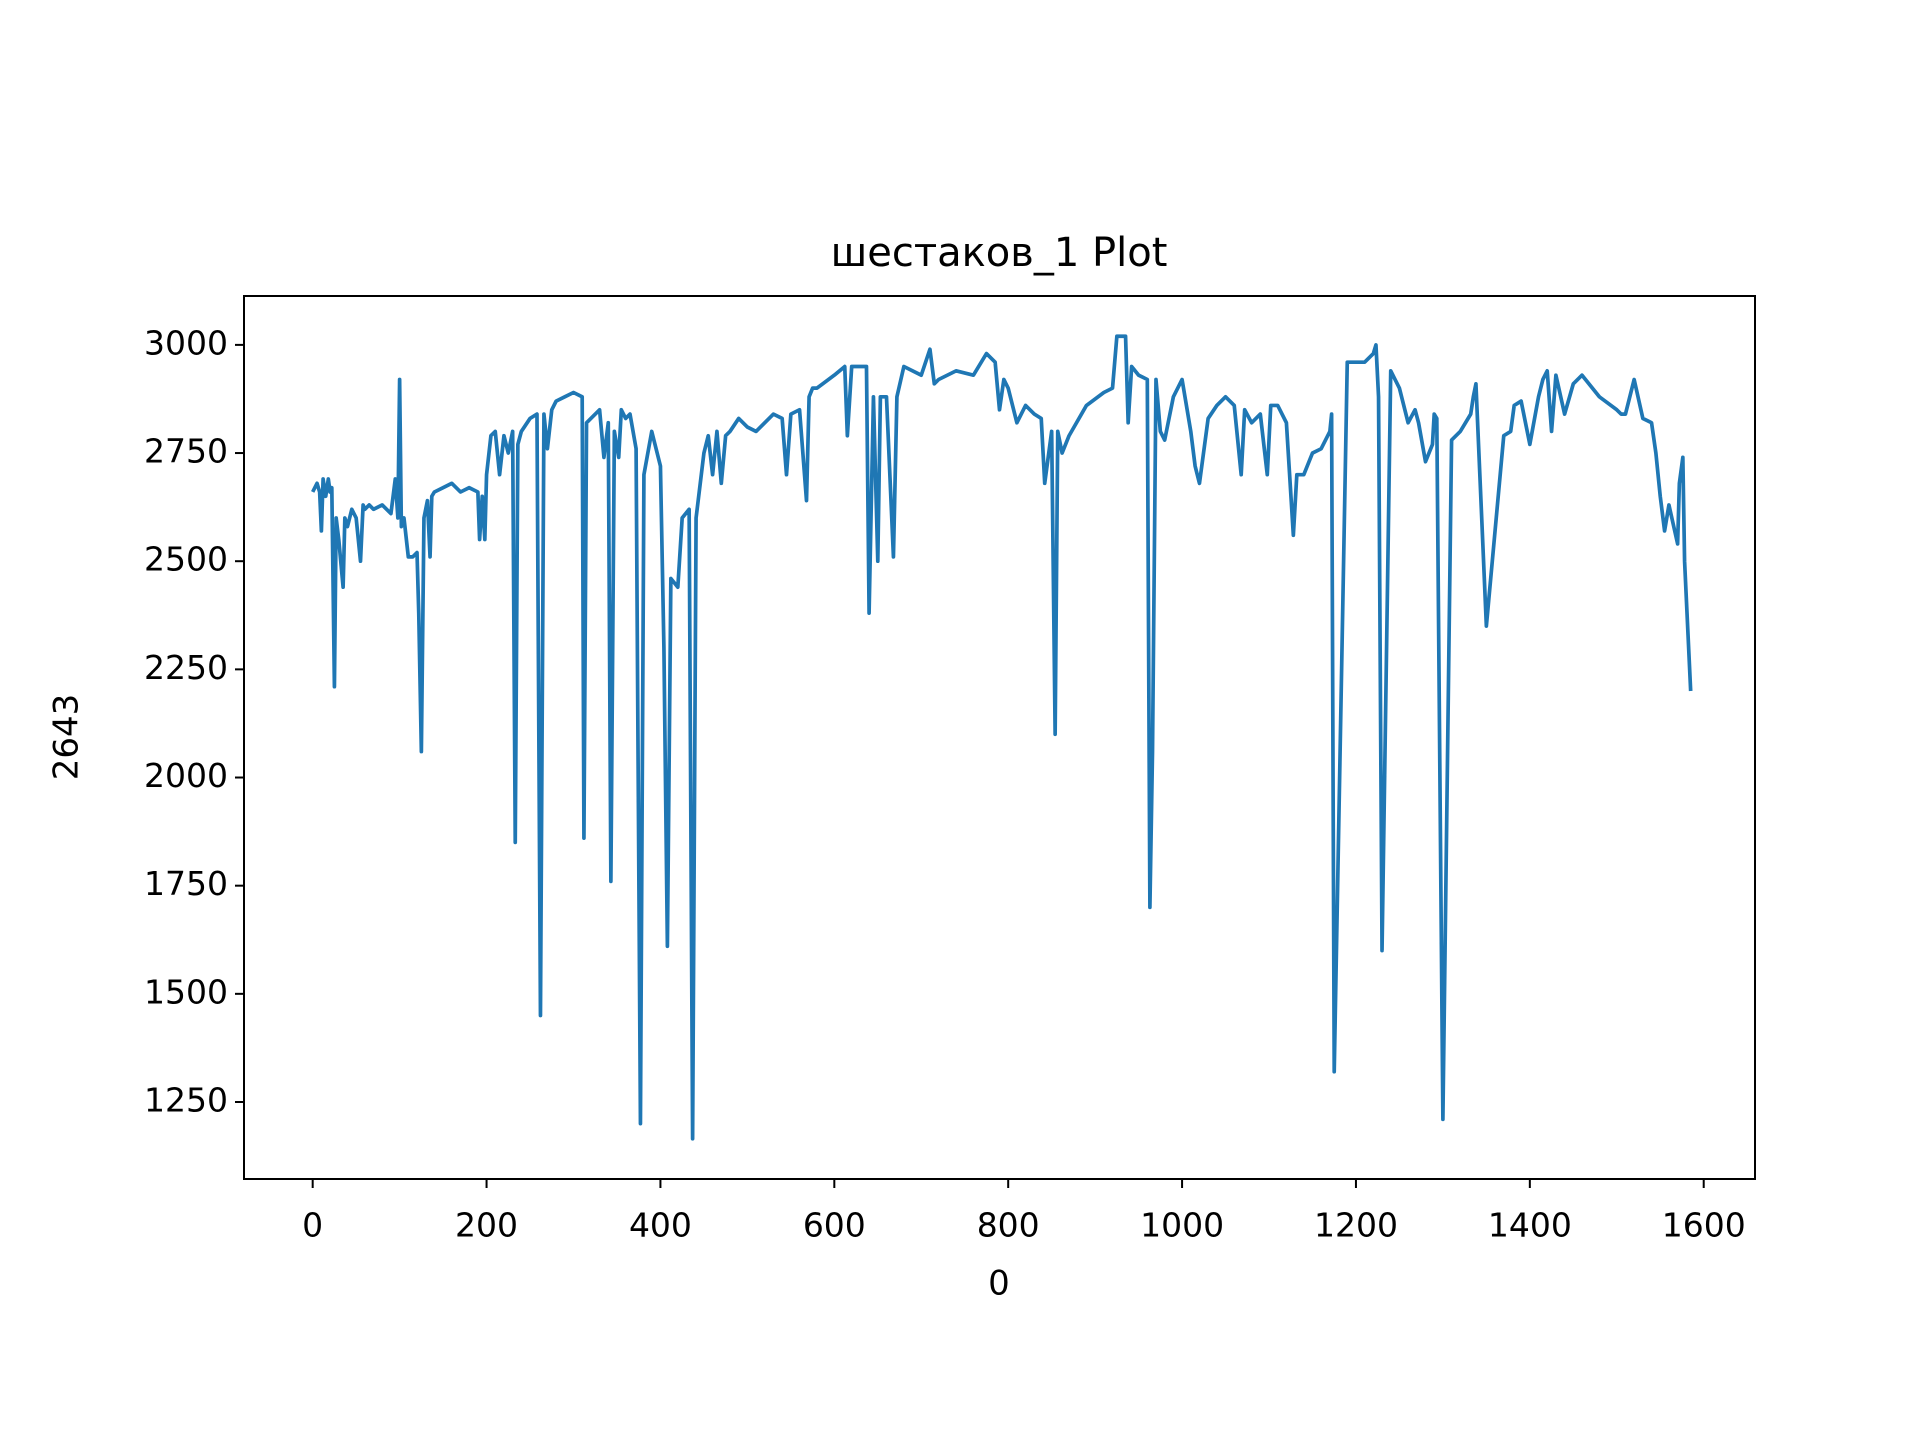 This screenshot has width=1920, height=1440. Describe the element at coordinates (1008, 1225) in the screenshot. I see `x-tick-label: 800` at that location.